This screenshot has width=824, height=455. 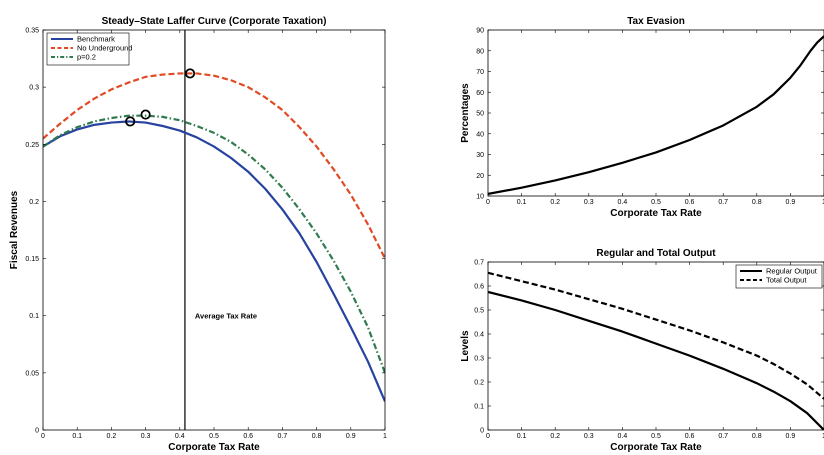 I want to click on y-tick-label: 0.4, so click(x=479, y=335).